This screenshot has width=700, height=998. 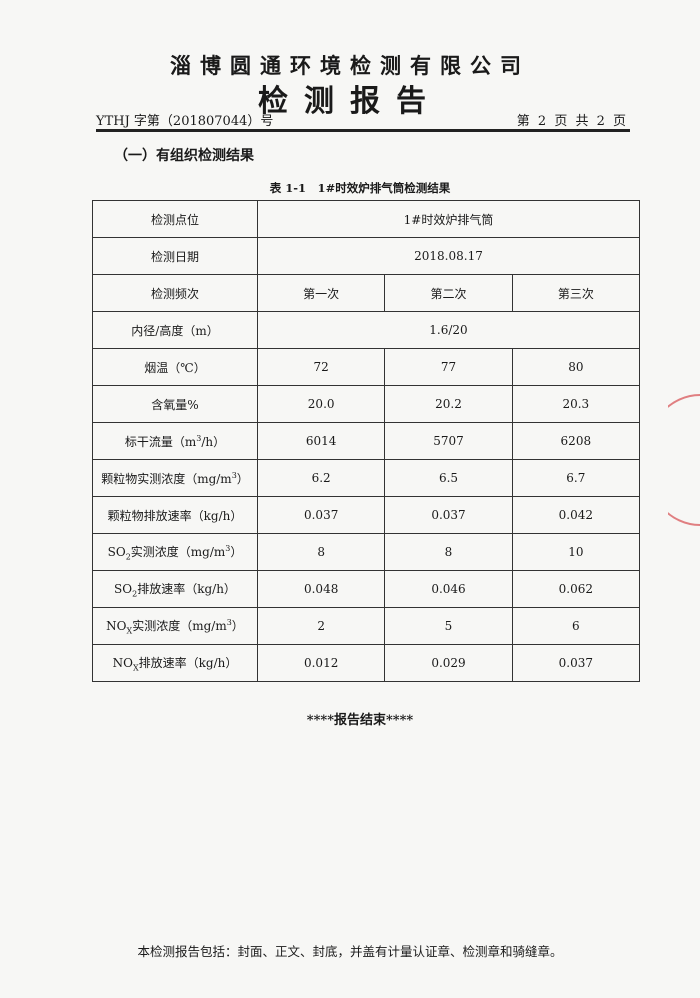 I want to click on row-label: NOX实测浓度（mg/m3）, so click(x=175, y=626).